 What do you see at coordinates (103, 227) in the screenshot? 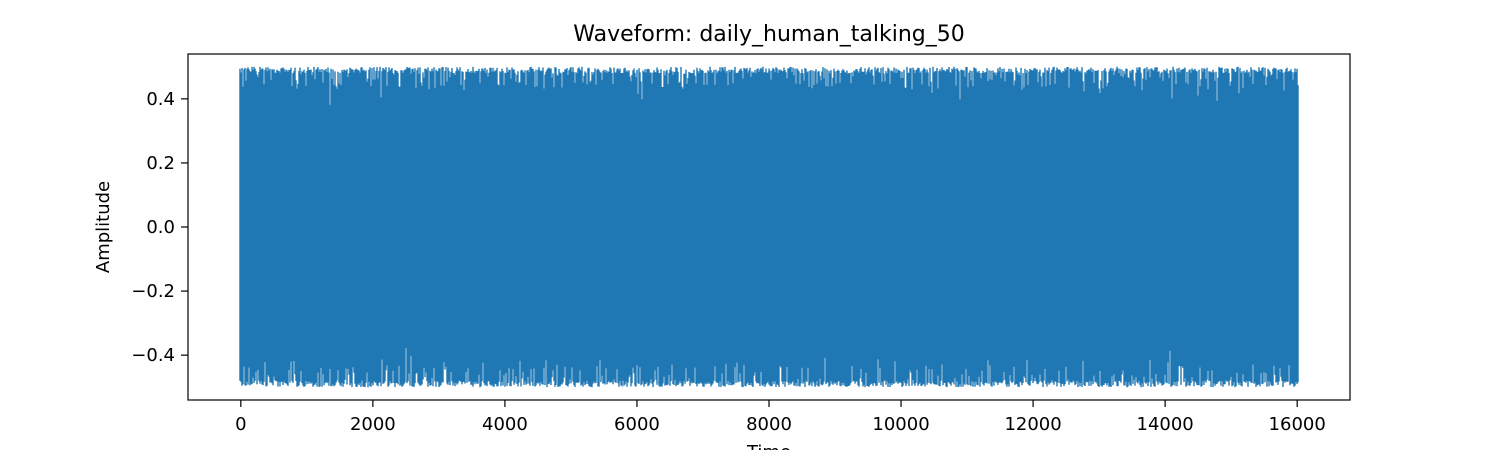
I see `y-axis-label: Amplitude` at bounding box center [103, 227].